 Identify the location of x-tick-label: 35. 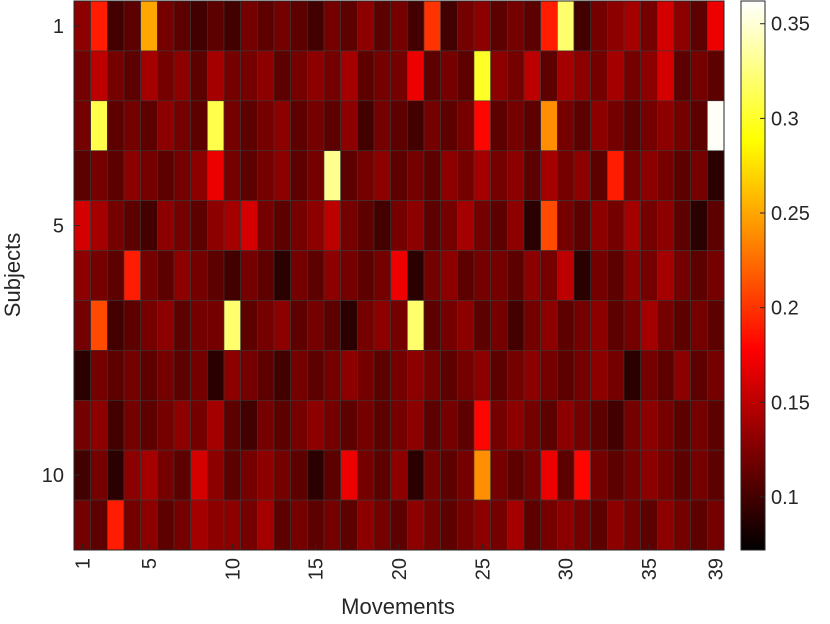
(650, 569).